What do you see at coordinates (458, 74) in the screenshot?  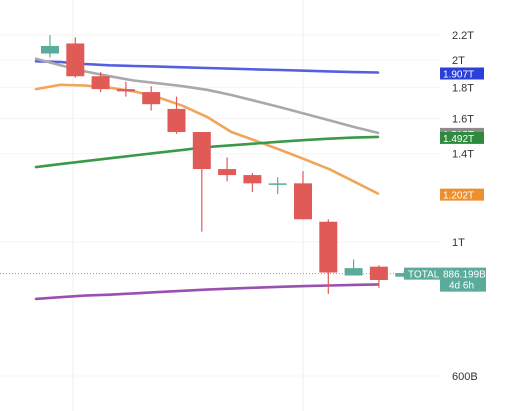 I see `price-badge-text: 1.907T` at bounding box center [458, 74].